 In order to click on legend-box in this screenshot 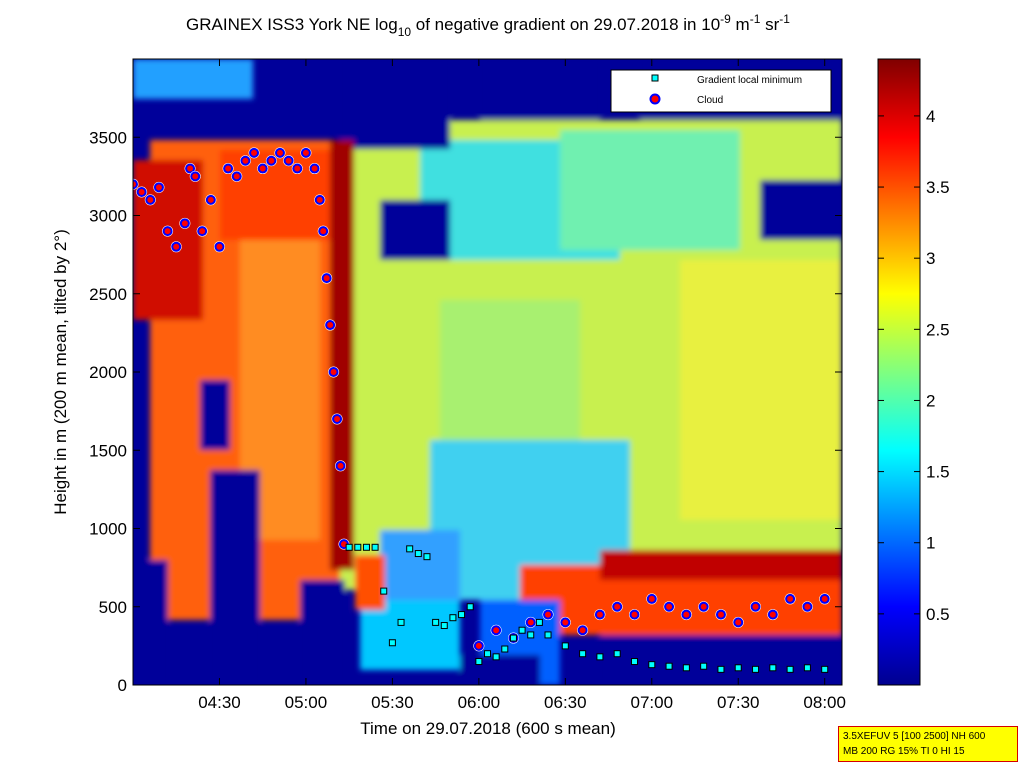, I will do `click(721, 91)`.